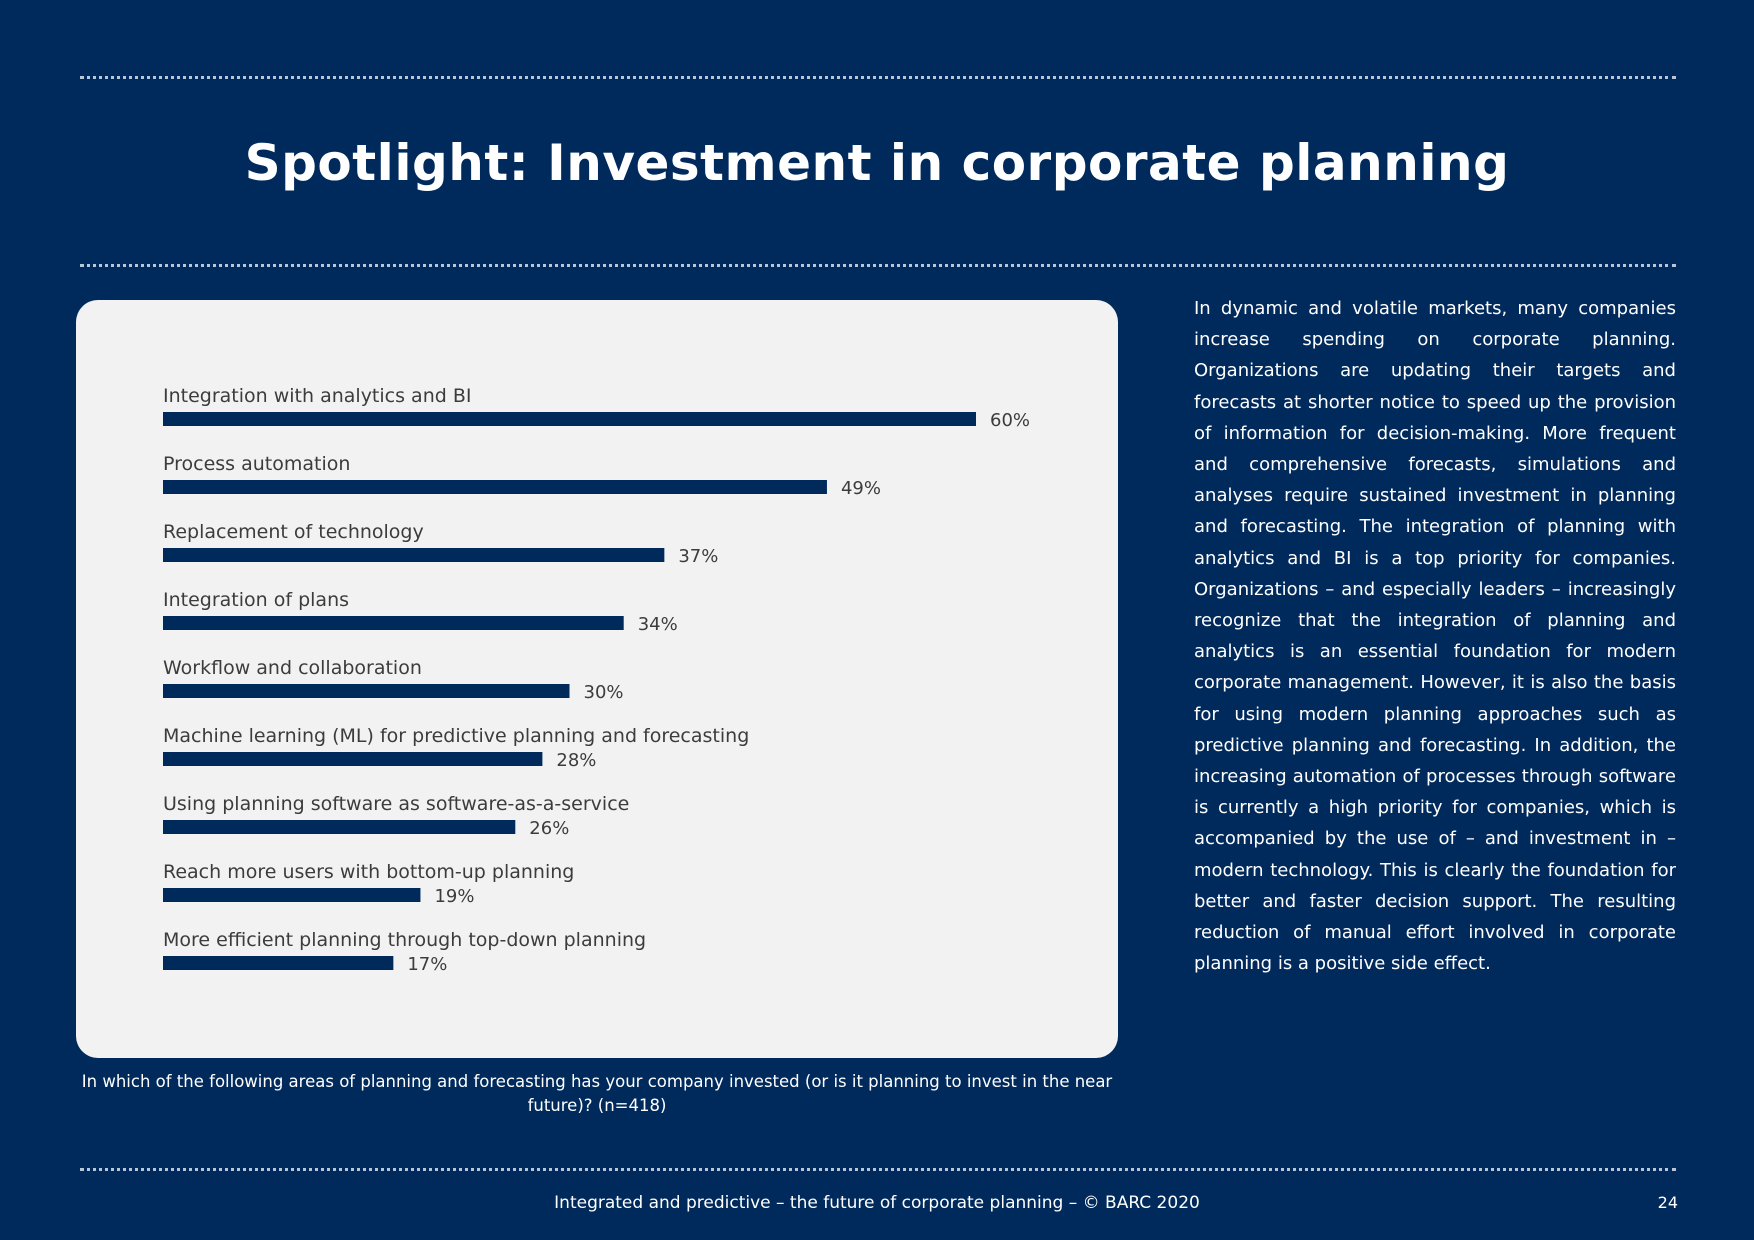 This screenshot has width=1754, height=1240. What do you see at coordinates (292, 668) in the screenshot?
I see `category-label: Workflow and collaboration` at bounding box center [292, 668].